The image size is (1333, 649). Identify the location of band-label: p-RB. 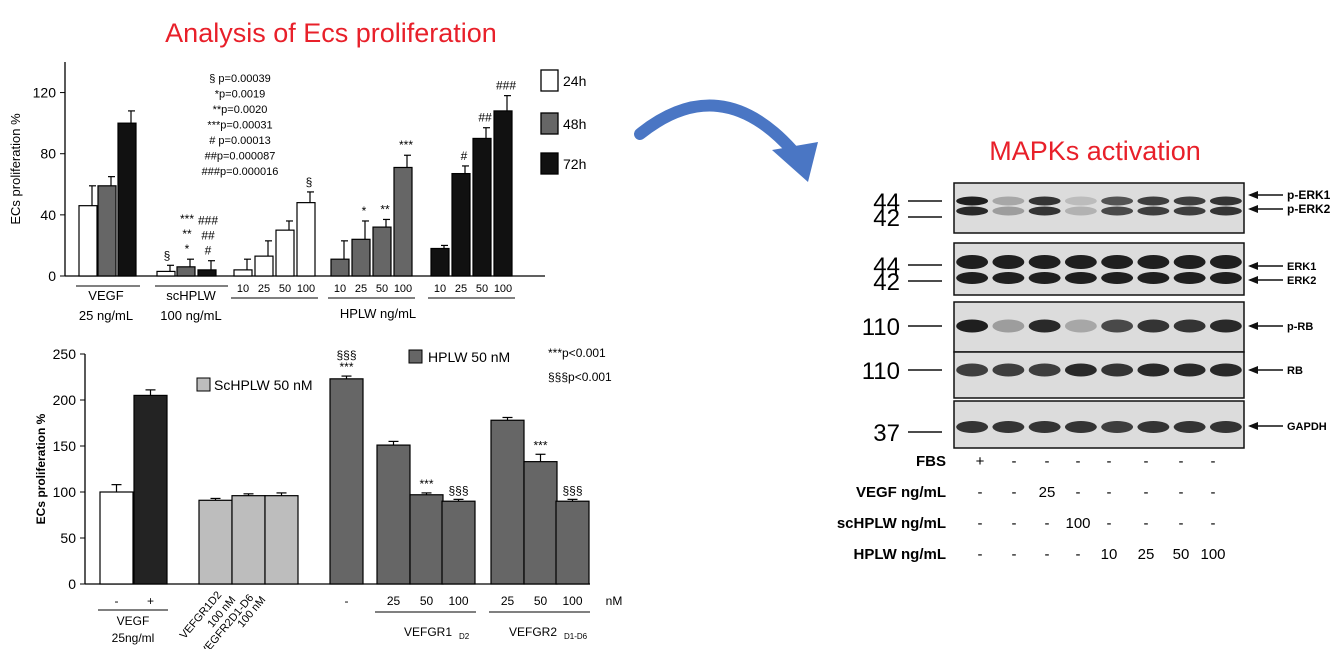
(1300, 327).